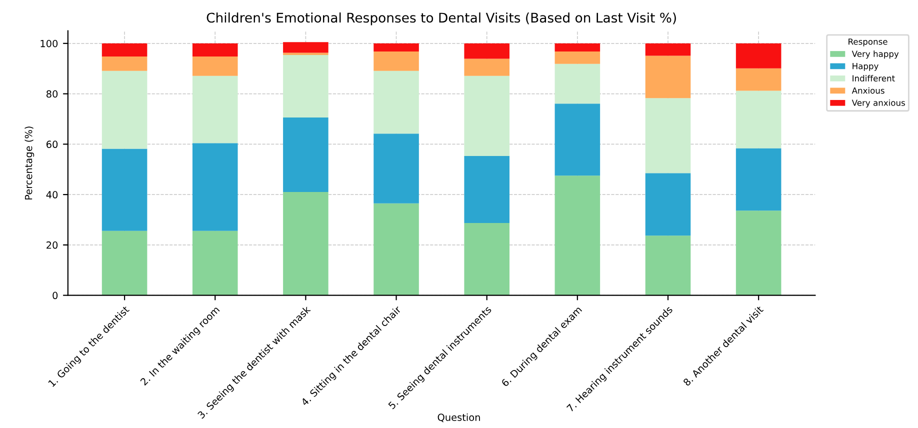 The width and height of the screenshot is (918, 428). Describe the element at coordinates (873, 78) in the screenshot. I see `legend-label: Indifferent` at that location.